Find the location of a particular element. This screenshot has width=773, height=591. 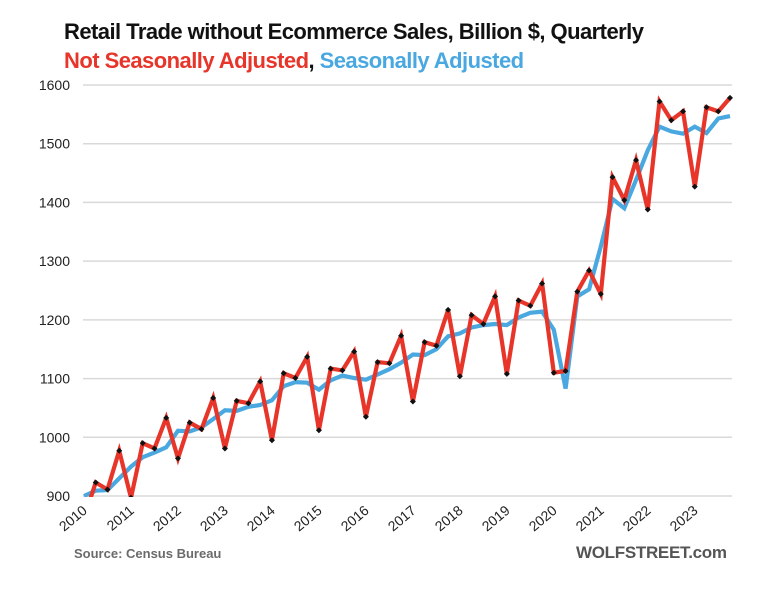

x-tick-label: 2023 is located at coordinates (684, 518).